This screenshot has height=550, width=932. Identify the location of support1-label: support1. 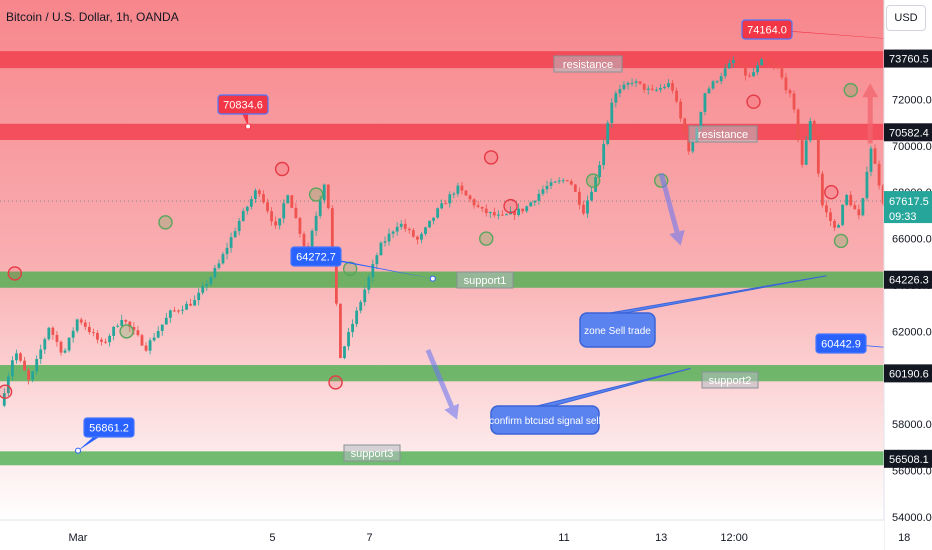
(485, 281).